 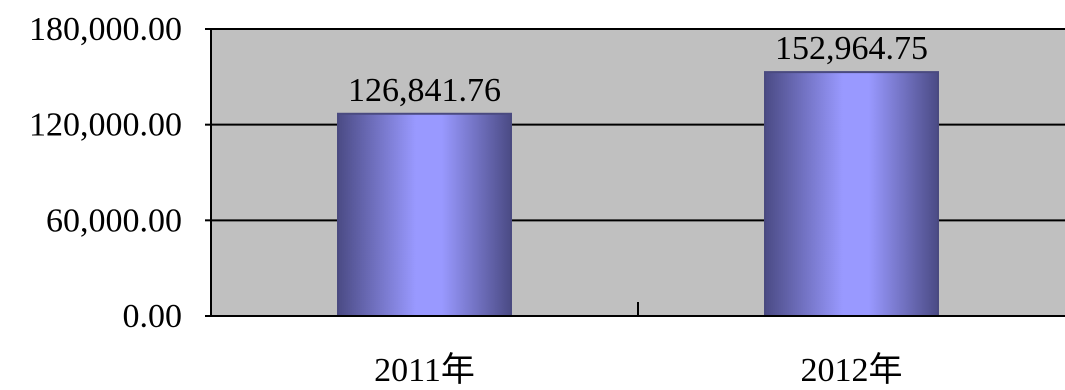 What do you see at coordinates (424, 370) in the screenshot?
I see `x-category-label: 2011年` at bounding box center [424, 370].